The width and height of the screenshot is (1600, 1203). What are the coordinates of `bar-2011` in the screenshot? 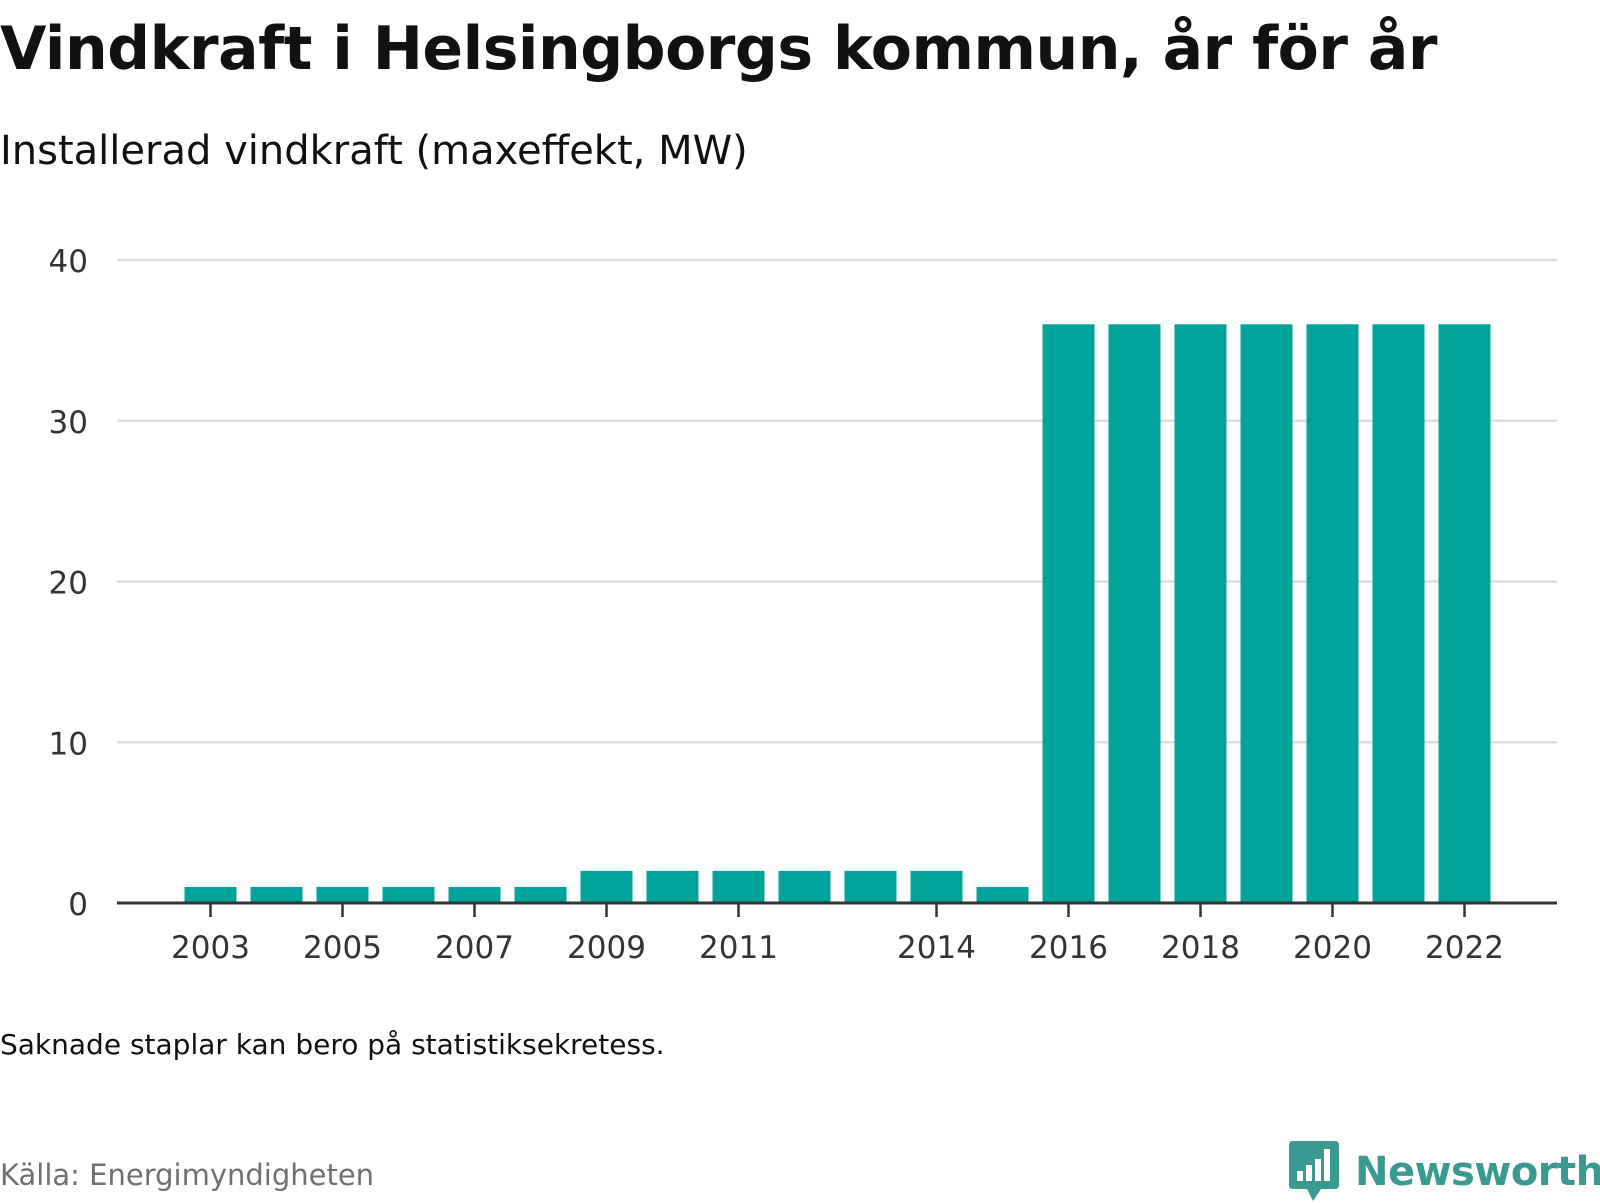 It's located at (738, 886).